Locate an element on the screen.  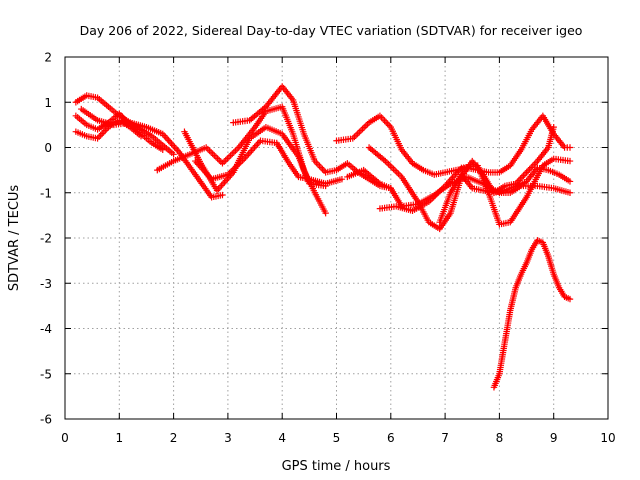
x-tick-label: 2 is located at coordinates (174, 438).